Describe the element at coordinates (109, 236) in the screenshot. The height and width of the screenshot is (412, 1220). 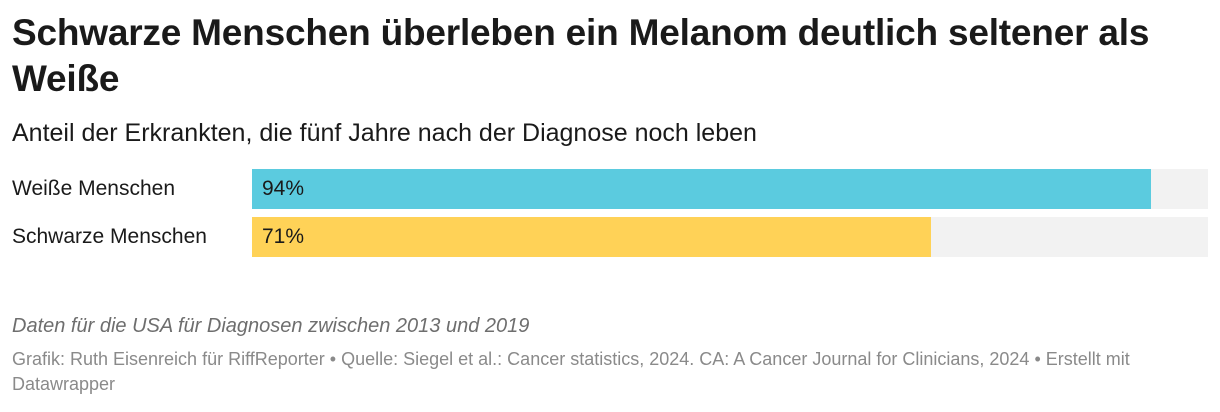
I see `category-label: Schwarze Menschen` at that location.